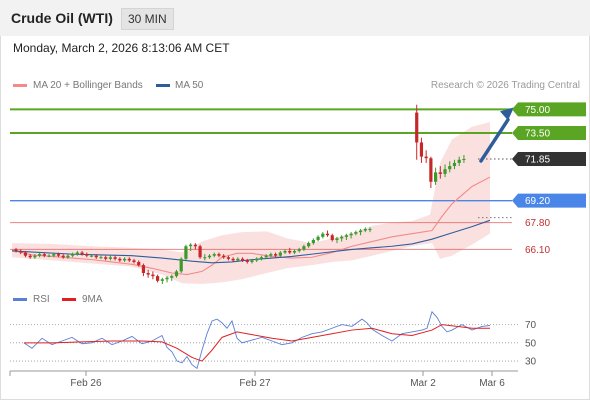 The width and height of the screenshot is (590, 400). What do you see at coordinates (147, 19) in the screenshot?
I see `timeframe-badge: 30 MIN` at bounding box center [147, 19].